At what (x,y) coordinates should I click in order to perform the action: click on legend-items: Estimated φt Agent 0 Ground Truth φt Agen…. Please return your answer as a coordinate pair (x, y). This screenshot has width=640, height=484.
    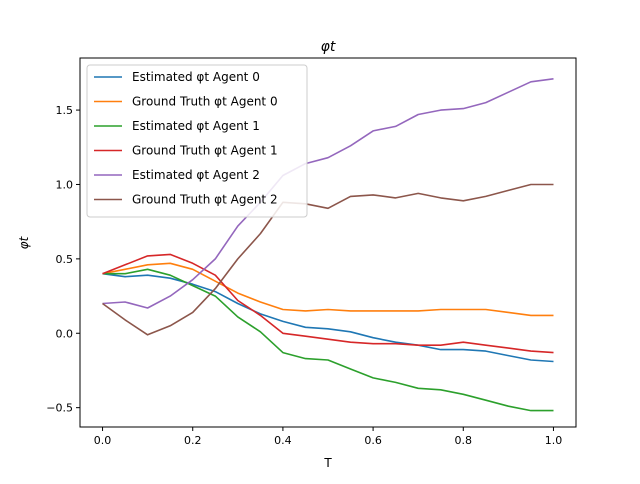
    Looking at the image, I should click on (186, 138).